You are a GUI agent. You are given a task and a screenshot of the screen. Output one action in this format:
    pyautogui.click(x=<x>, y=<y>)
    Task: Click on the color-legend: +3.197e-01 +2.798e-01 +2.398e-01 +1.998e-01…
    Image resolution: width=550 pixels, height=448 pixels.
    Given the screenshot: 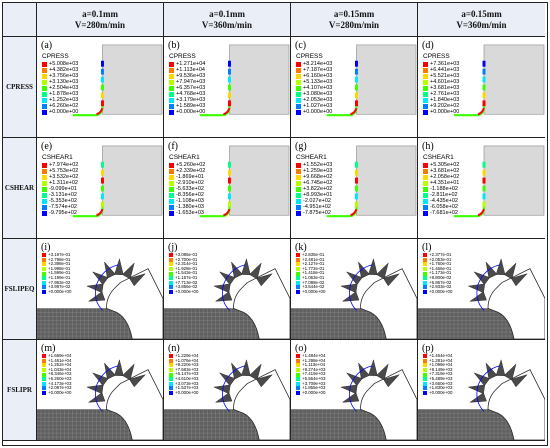 What is the action you would take?
    pyautogui.click(x=56, y=273)
    